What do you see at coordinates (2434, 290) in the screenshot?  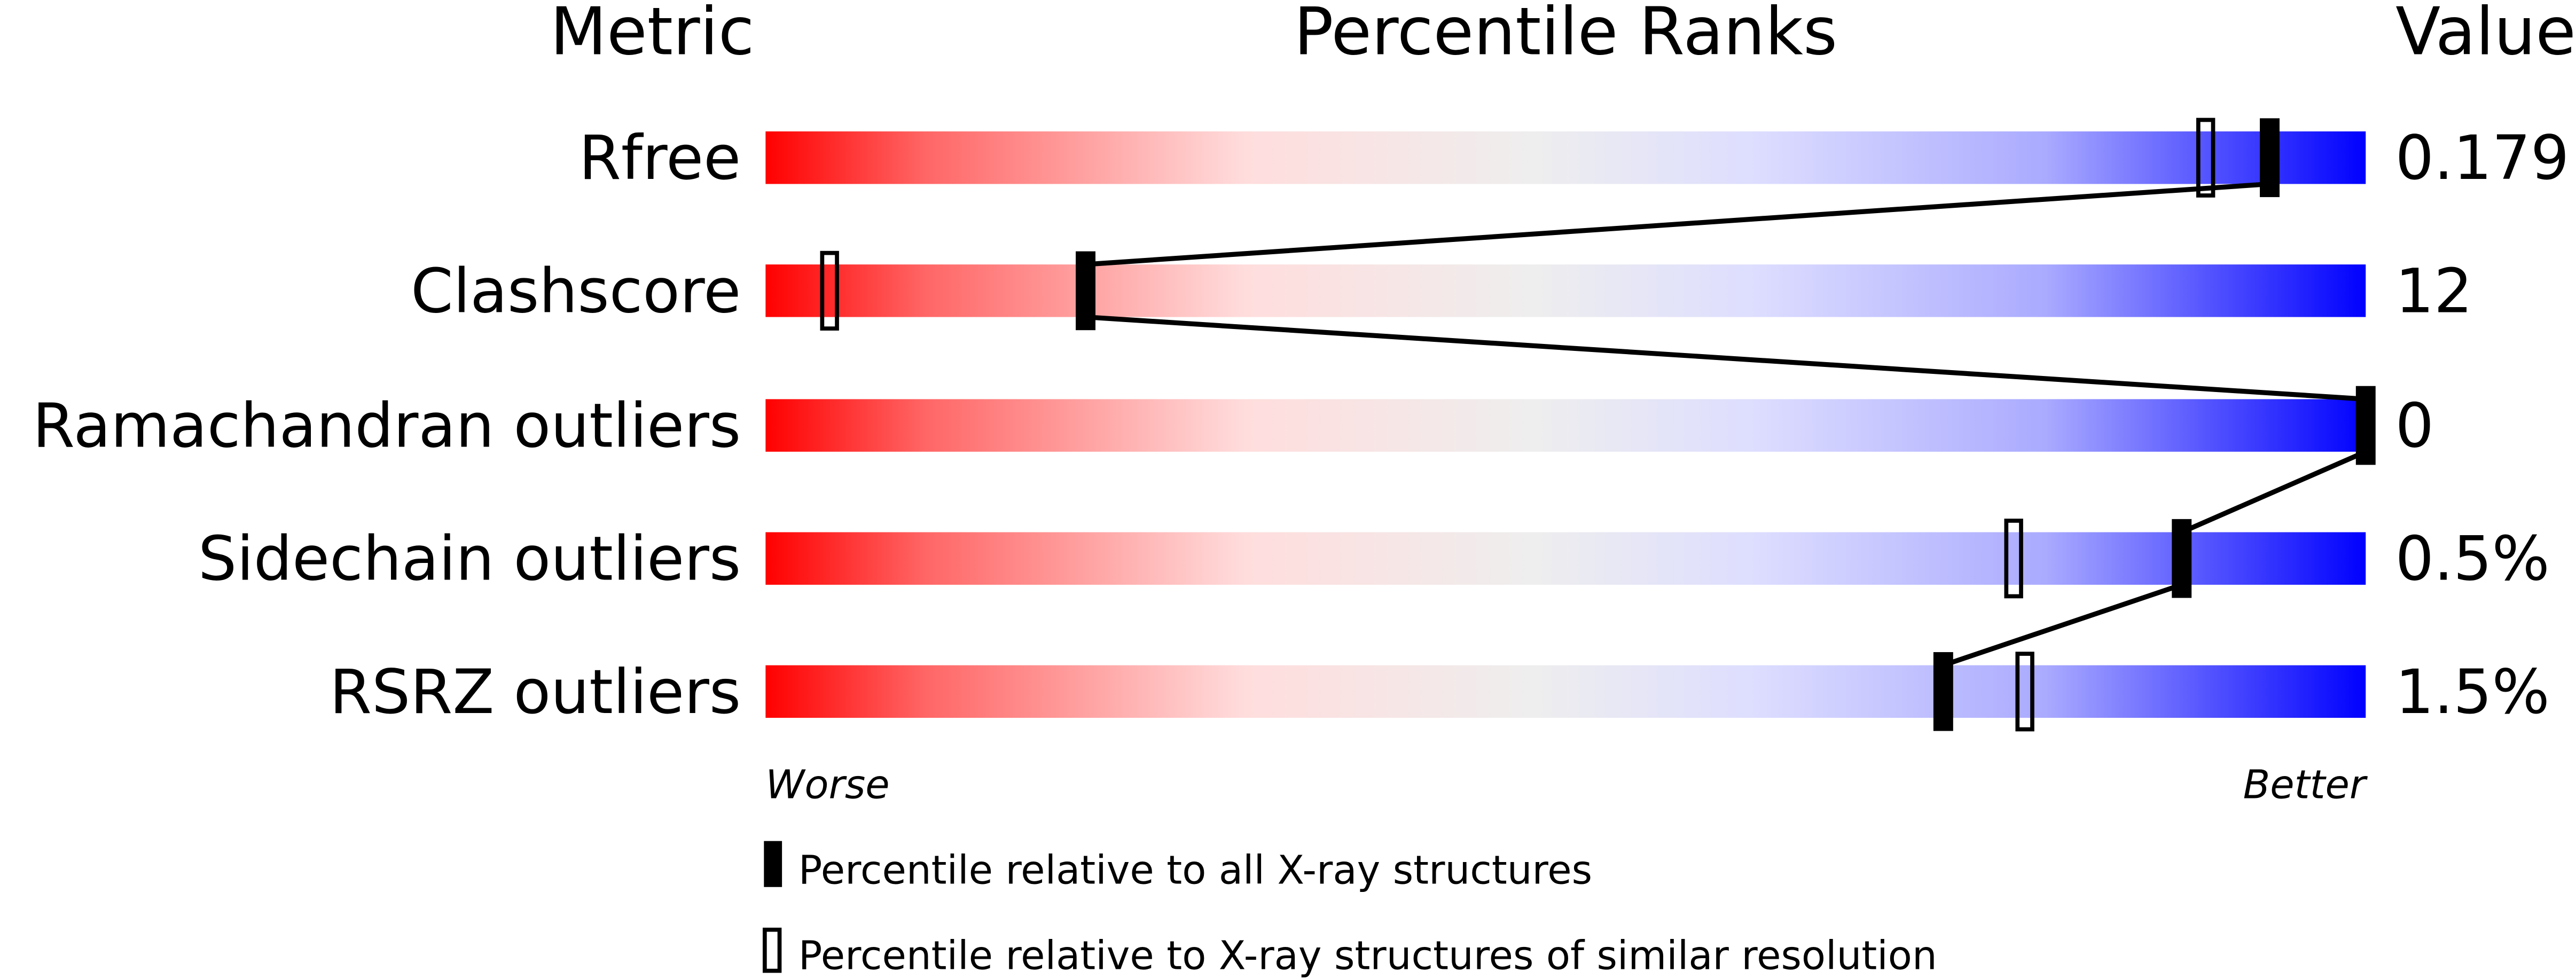 I see `metric-value: 12` at bounding box center [2434, 290].